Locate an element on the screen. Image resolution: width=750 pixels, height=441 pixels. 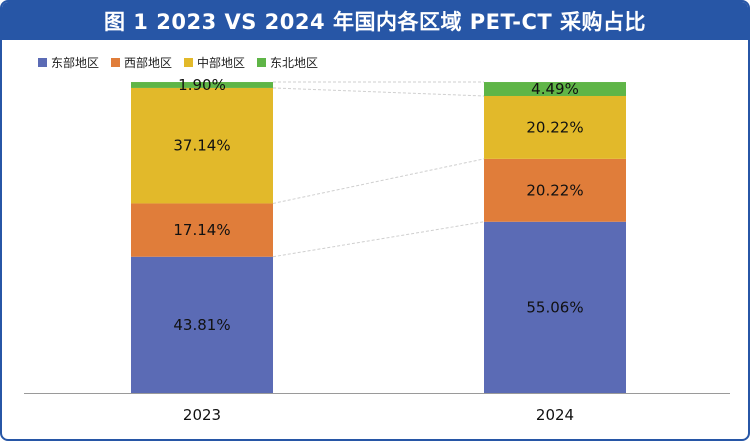
legend-item: 西部地区 is located at coordinates (141, 62).